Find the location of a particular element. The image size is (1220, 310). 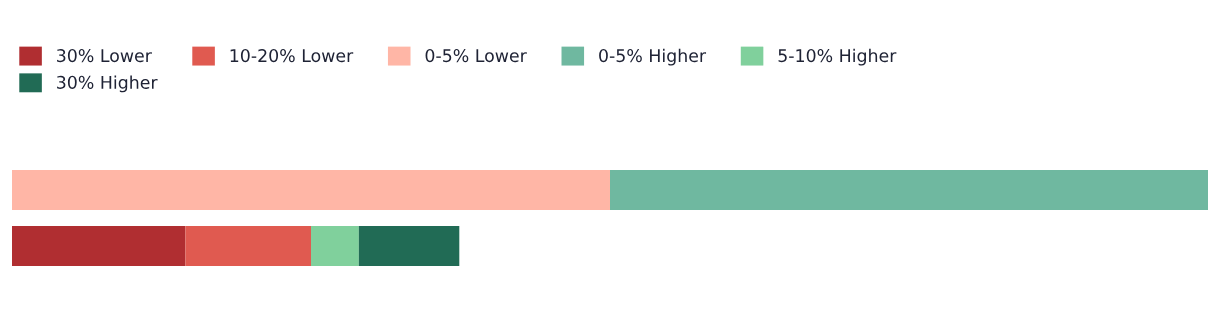

legend-label: 0-5% Higher is located at coordinates (653, 57).